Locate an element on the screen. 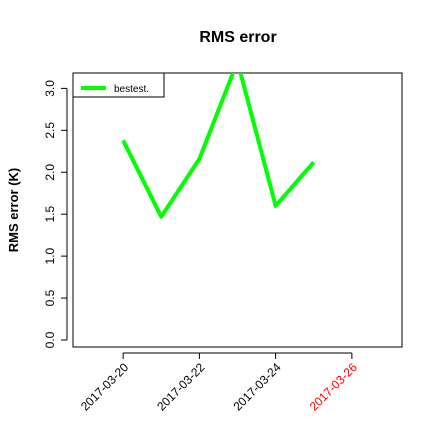 This screenshot has height=440, width=440. legend-box is located at coordinates (118, 85).